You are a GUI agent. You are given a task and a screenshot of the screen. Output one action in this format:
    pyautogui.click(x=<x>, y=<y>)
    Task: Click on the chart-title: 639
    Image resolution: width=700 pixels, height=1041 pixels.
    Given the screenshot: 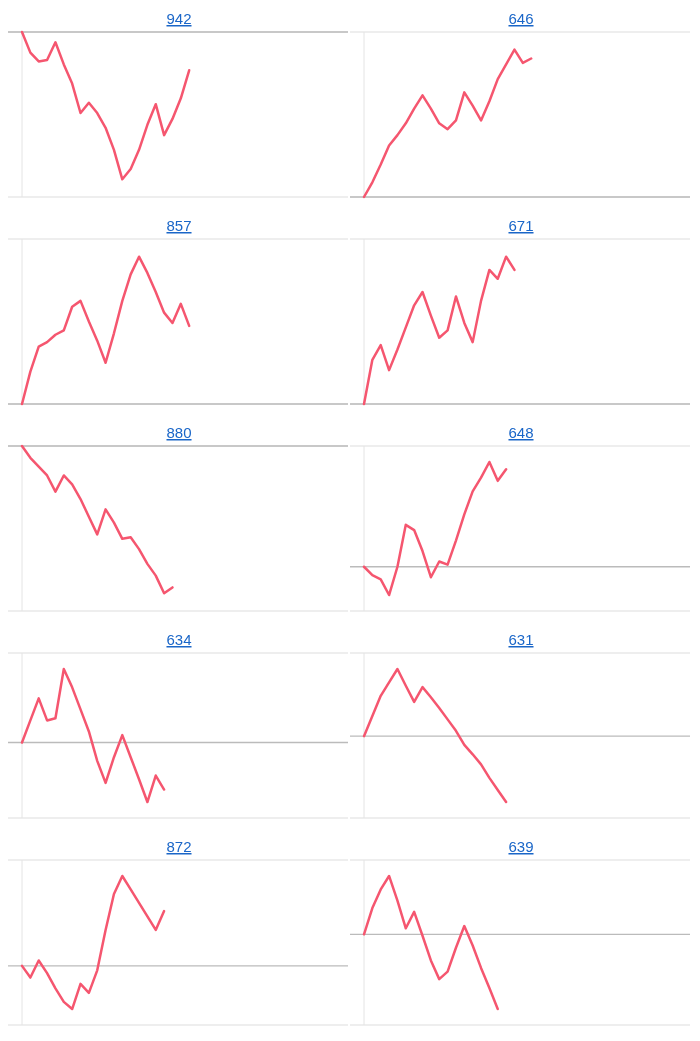 What is the action you would take?
    pyautogui.click(x=521, y=846)
    